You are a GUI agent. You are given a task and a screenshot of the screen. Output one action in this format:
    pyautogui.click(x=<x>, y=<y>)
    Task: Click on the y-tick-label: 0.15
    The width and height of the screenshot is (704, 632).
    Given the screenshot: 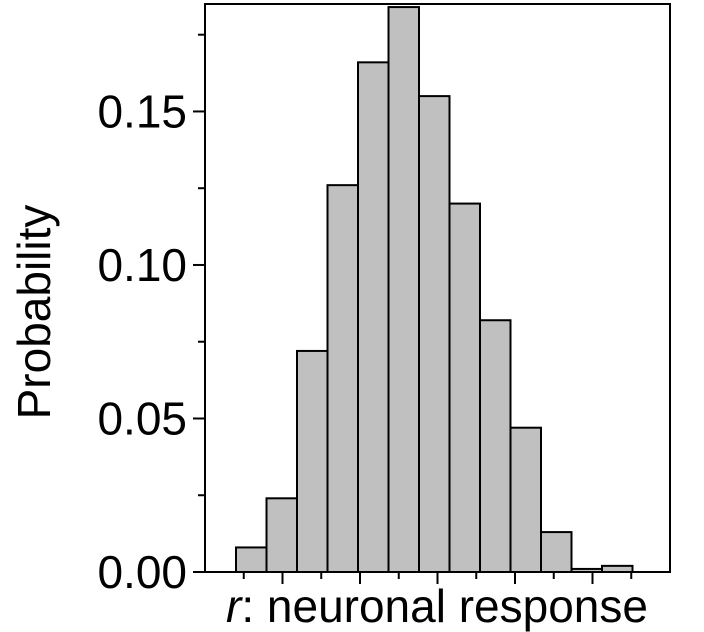 What is the action you would take?
    pyautogui.click(x=142, y=111)
    